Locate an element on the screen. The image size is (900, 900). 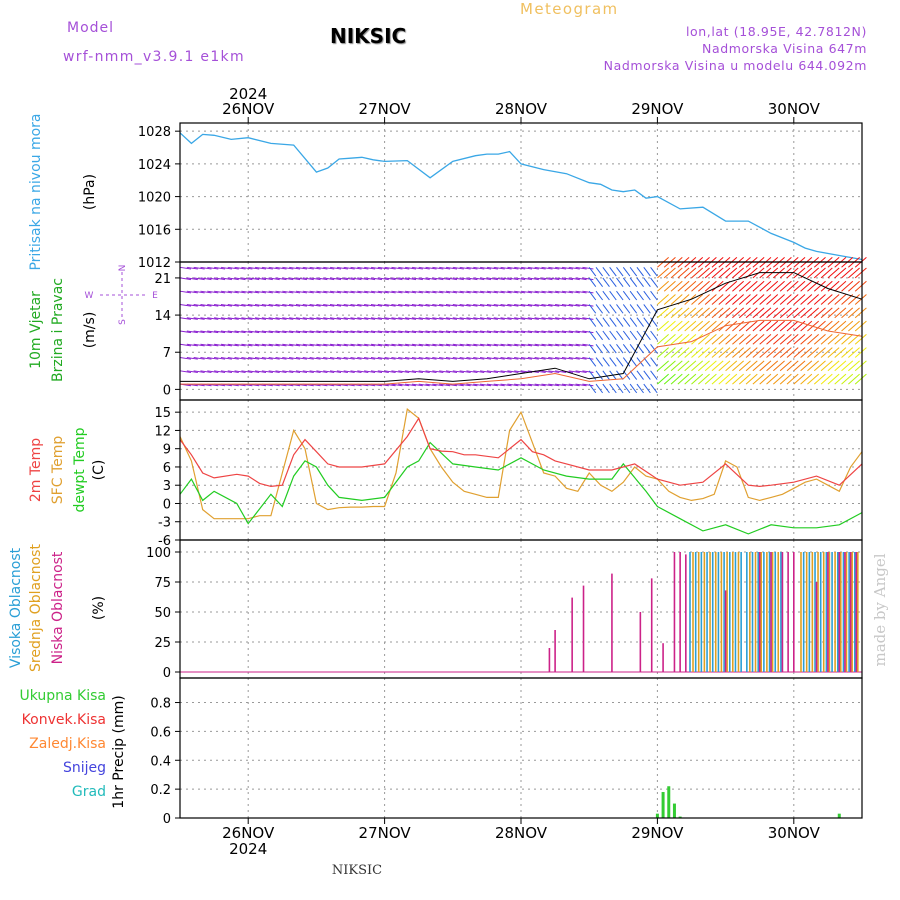
panel-frame is located at coordinates (521, 748).